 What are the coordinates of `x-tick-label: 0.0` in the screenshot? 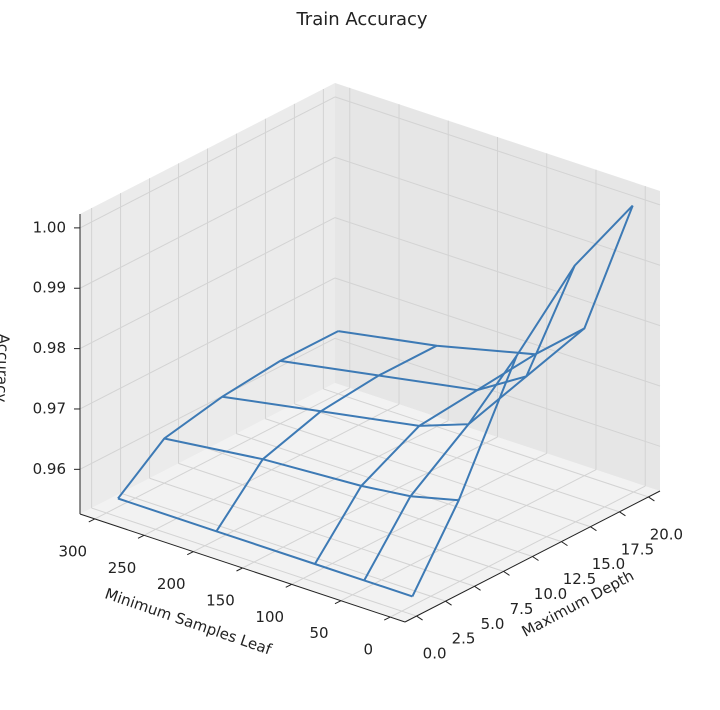 It's located at (435, 654).